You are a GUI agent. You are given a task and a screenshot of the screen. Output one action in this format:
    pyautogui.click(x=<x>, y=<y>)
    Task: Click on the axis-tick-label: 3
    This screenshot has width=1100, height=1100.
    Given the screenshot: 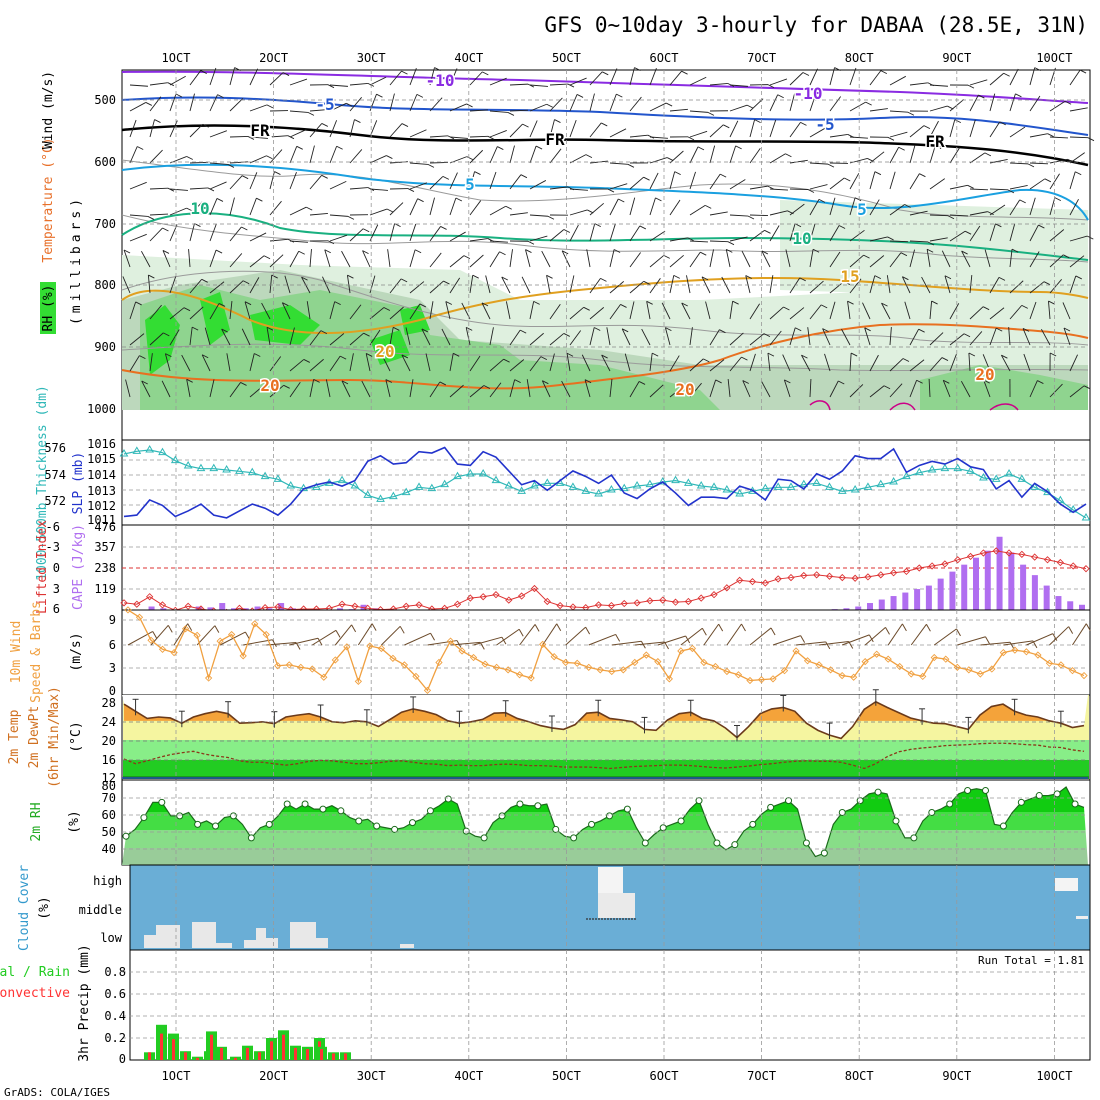 What is the action you would take?
    pyautogui.click(x=112, y=668)
    